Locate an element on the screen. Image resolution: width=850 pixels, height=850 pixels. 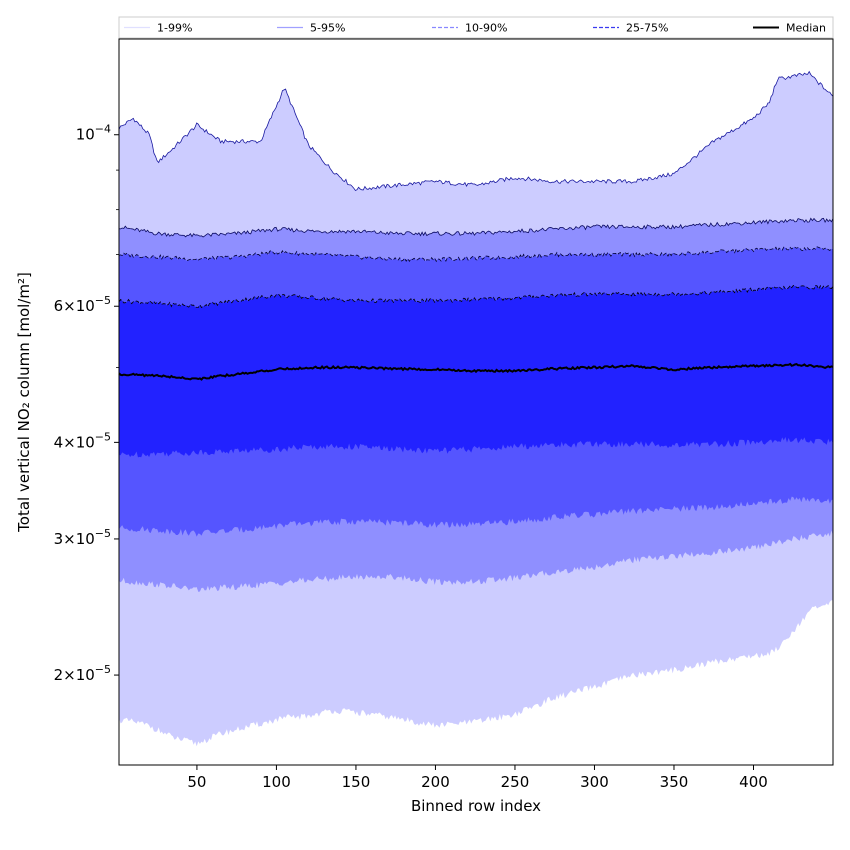
x-tick-label-300: 300 is located at coordinates (594, 782).